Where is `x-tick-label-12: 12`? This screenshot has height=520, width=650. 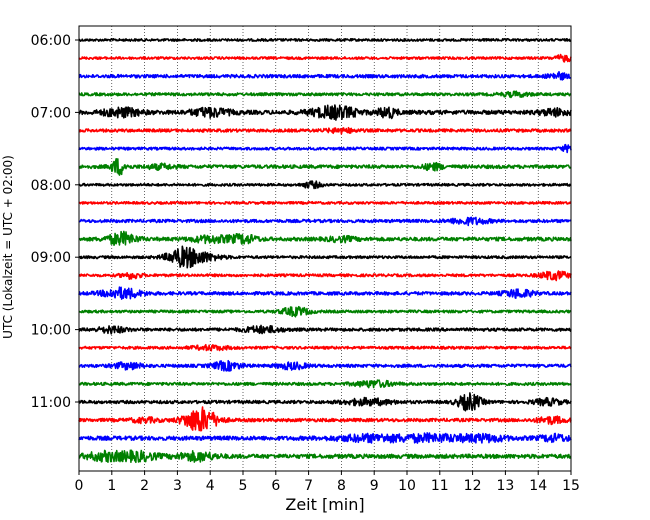
x-tick-label-12: 12 is located at coordinates (473, 486).